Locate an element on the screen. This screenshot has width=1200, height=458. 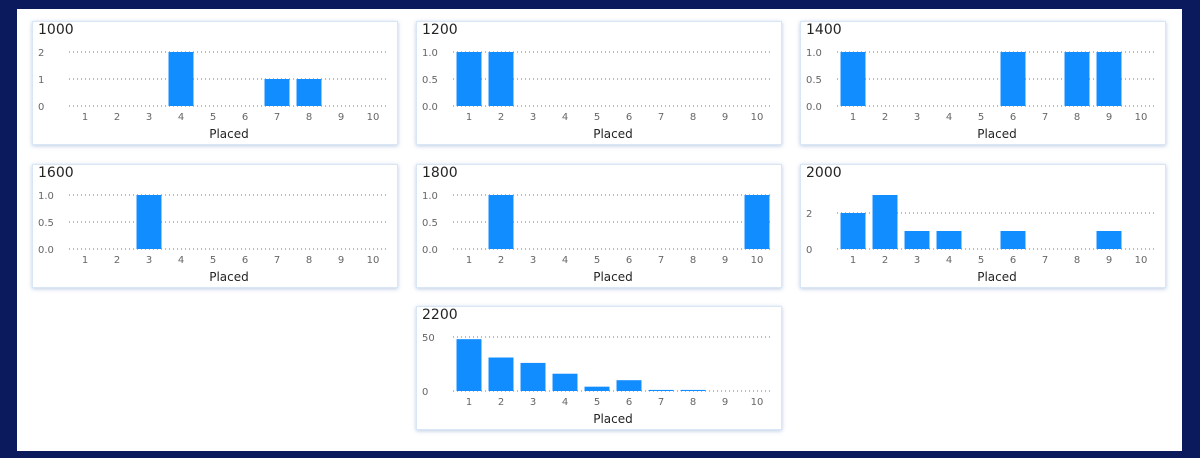
chart-title: 2200 is located at coordinates (440, 315).